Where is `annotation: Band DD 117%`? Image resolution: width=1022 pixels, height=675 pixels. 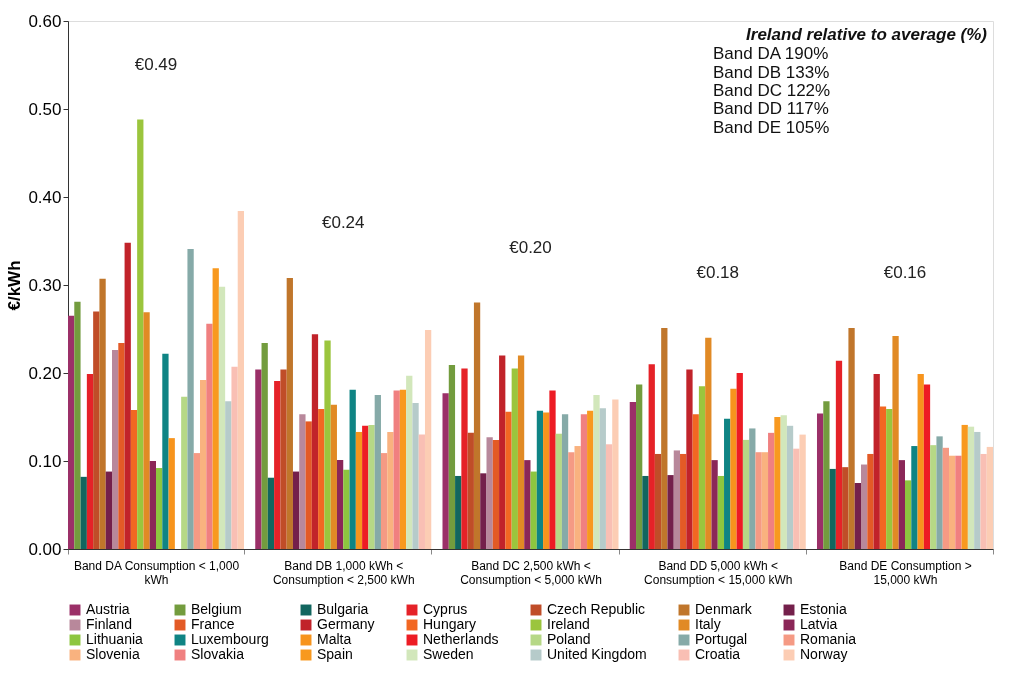 annotation: Band DD 117% is located at coordinates (771, 109).